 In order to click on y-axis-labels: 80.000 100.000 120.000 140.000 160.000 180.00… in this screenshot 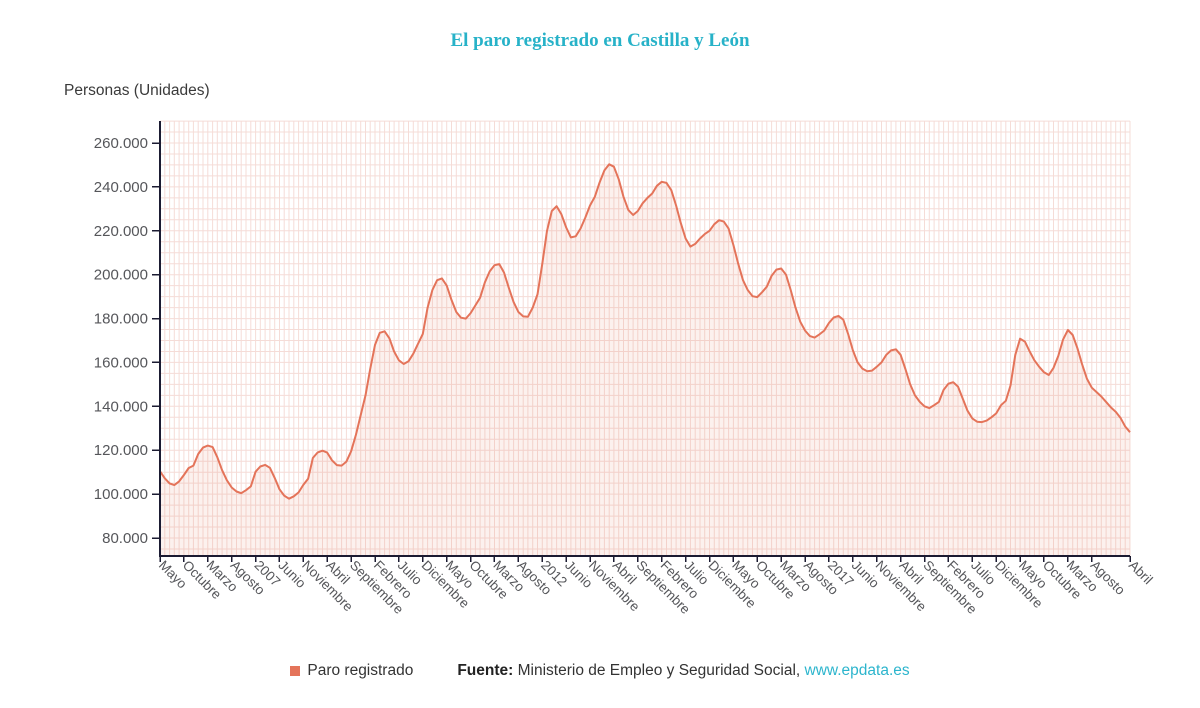, I will do `click(127, 341)`.